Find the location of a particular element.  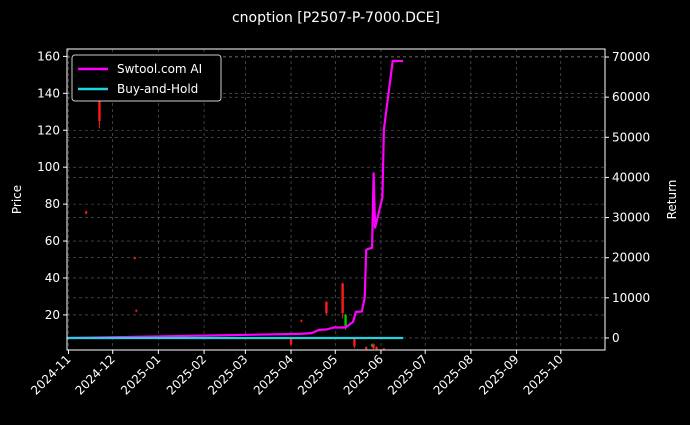

chart-title: cnoption [P2507-P-7000.DCE] is located at coordinates (336, 18).